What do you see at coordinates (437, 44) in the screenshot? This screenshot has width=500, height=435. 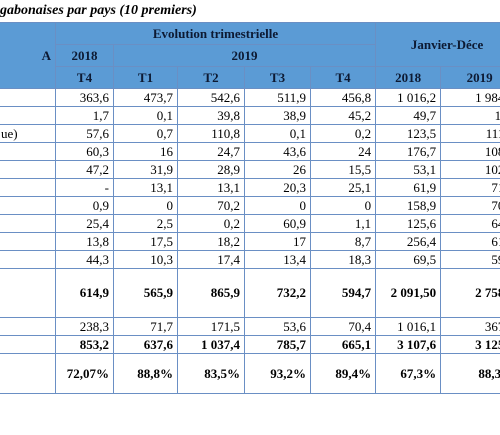 I see `header-cell: Janvier-Déce` at bounding box center [437, 44].